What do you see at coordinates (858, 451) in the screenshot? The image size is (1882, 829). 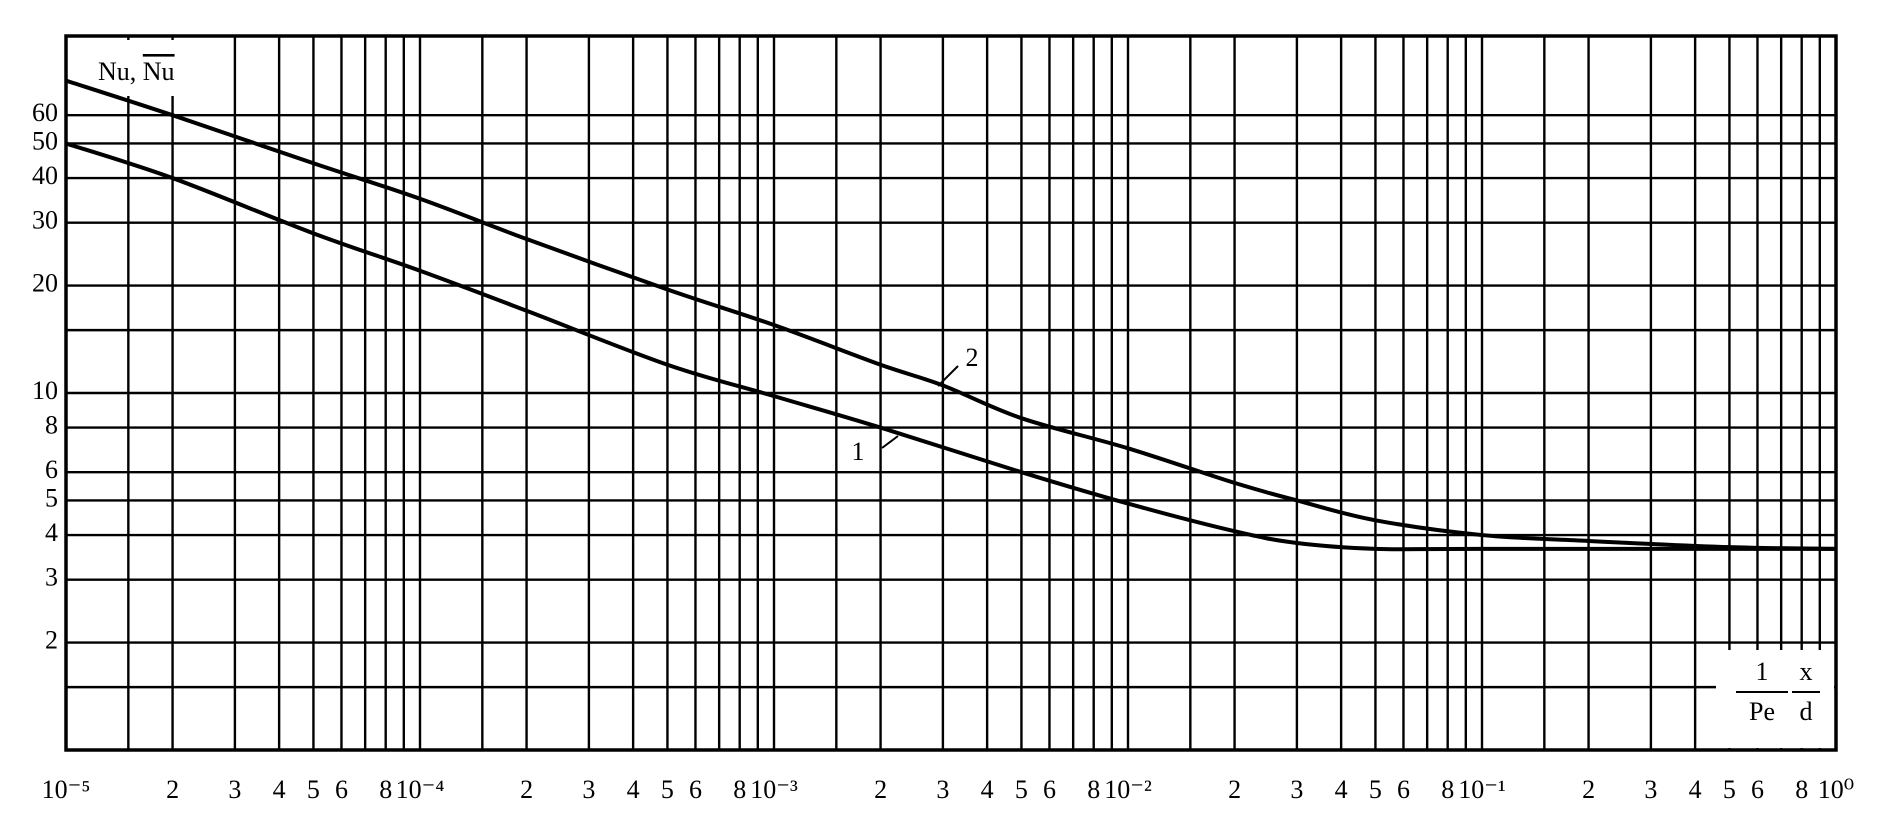 I see `curve-label: 1` at bounding box center [858, 451].